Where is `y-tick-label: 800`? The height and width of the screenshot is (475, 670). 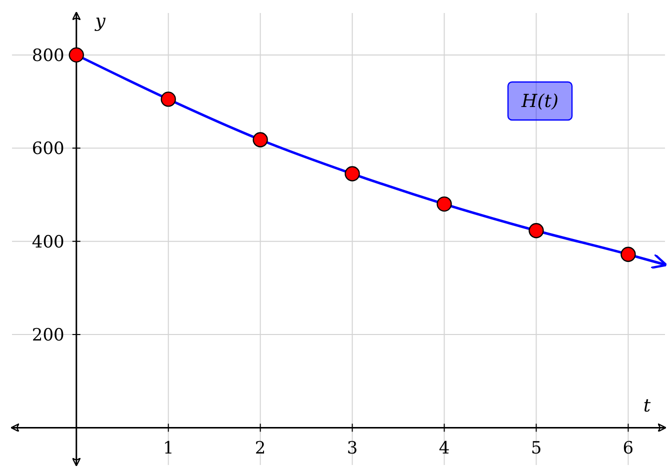
y-tick-label: 800 is located at coordinates (48, 56).